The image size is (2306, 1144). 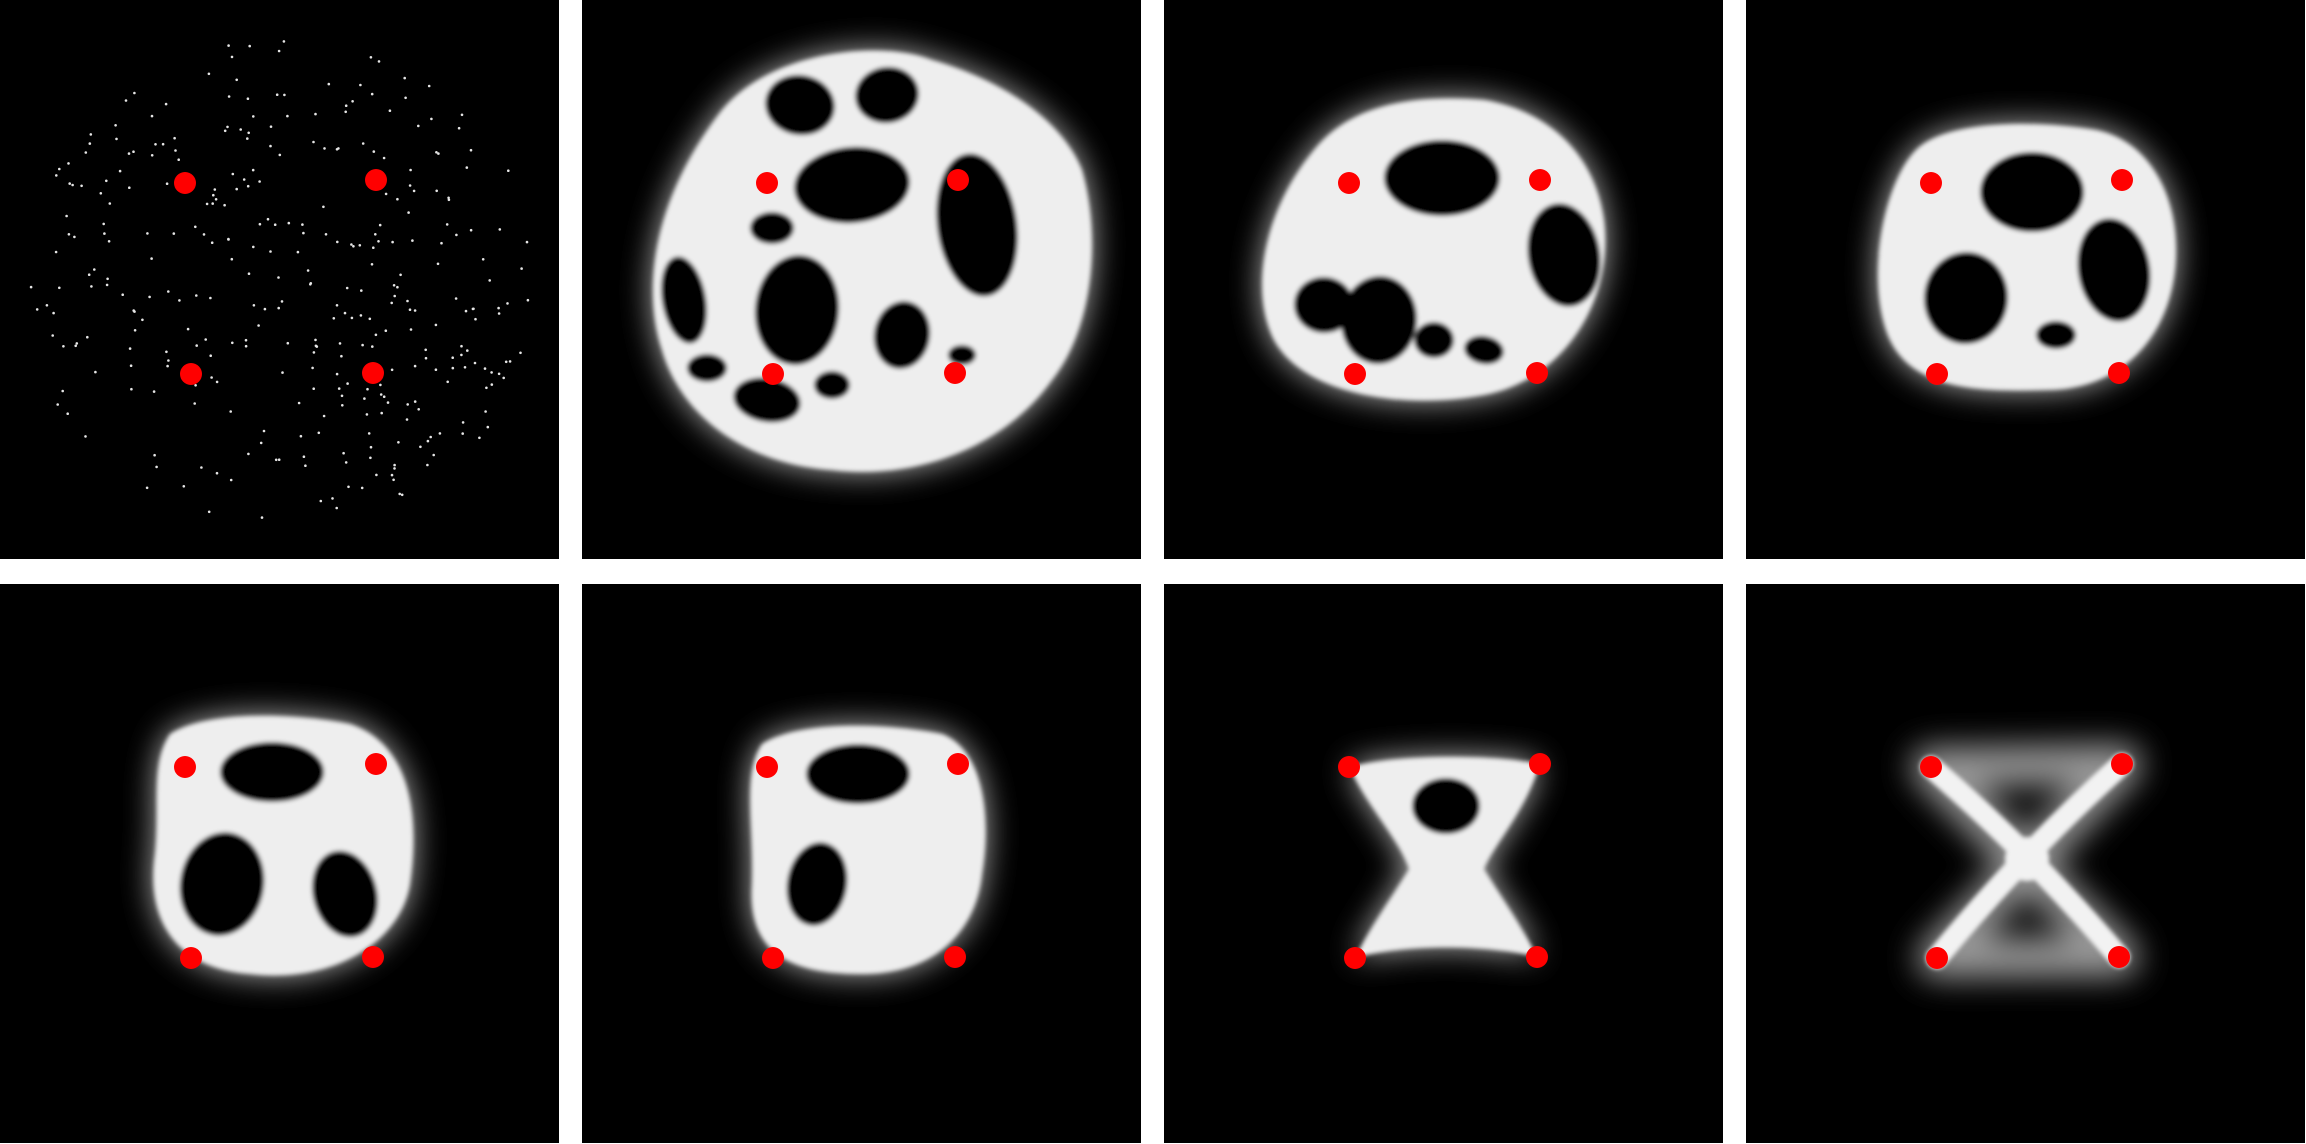 I want to click on panel-stage-4-network, so click(x=2025, y=279).